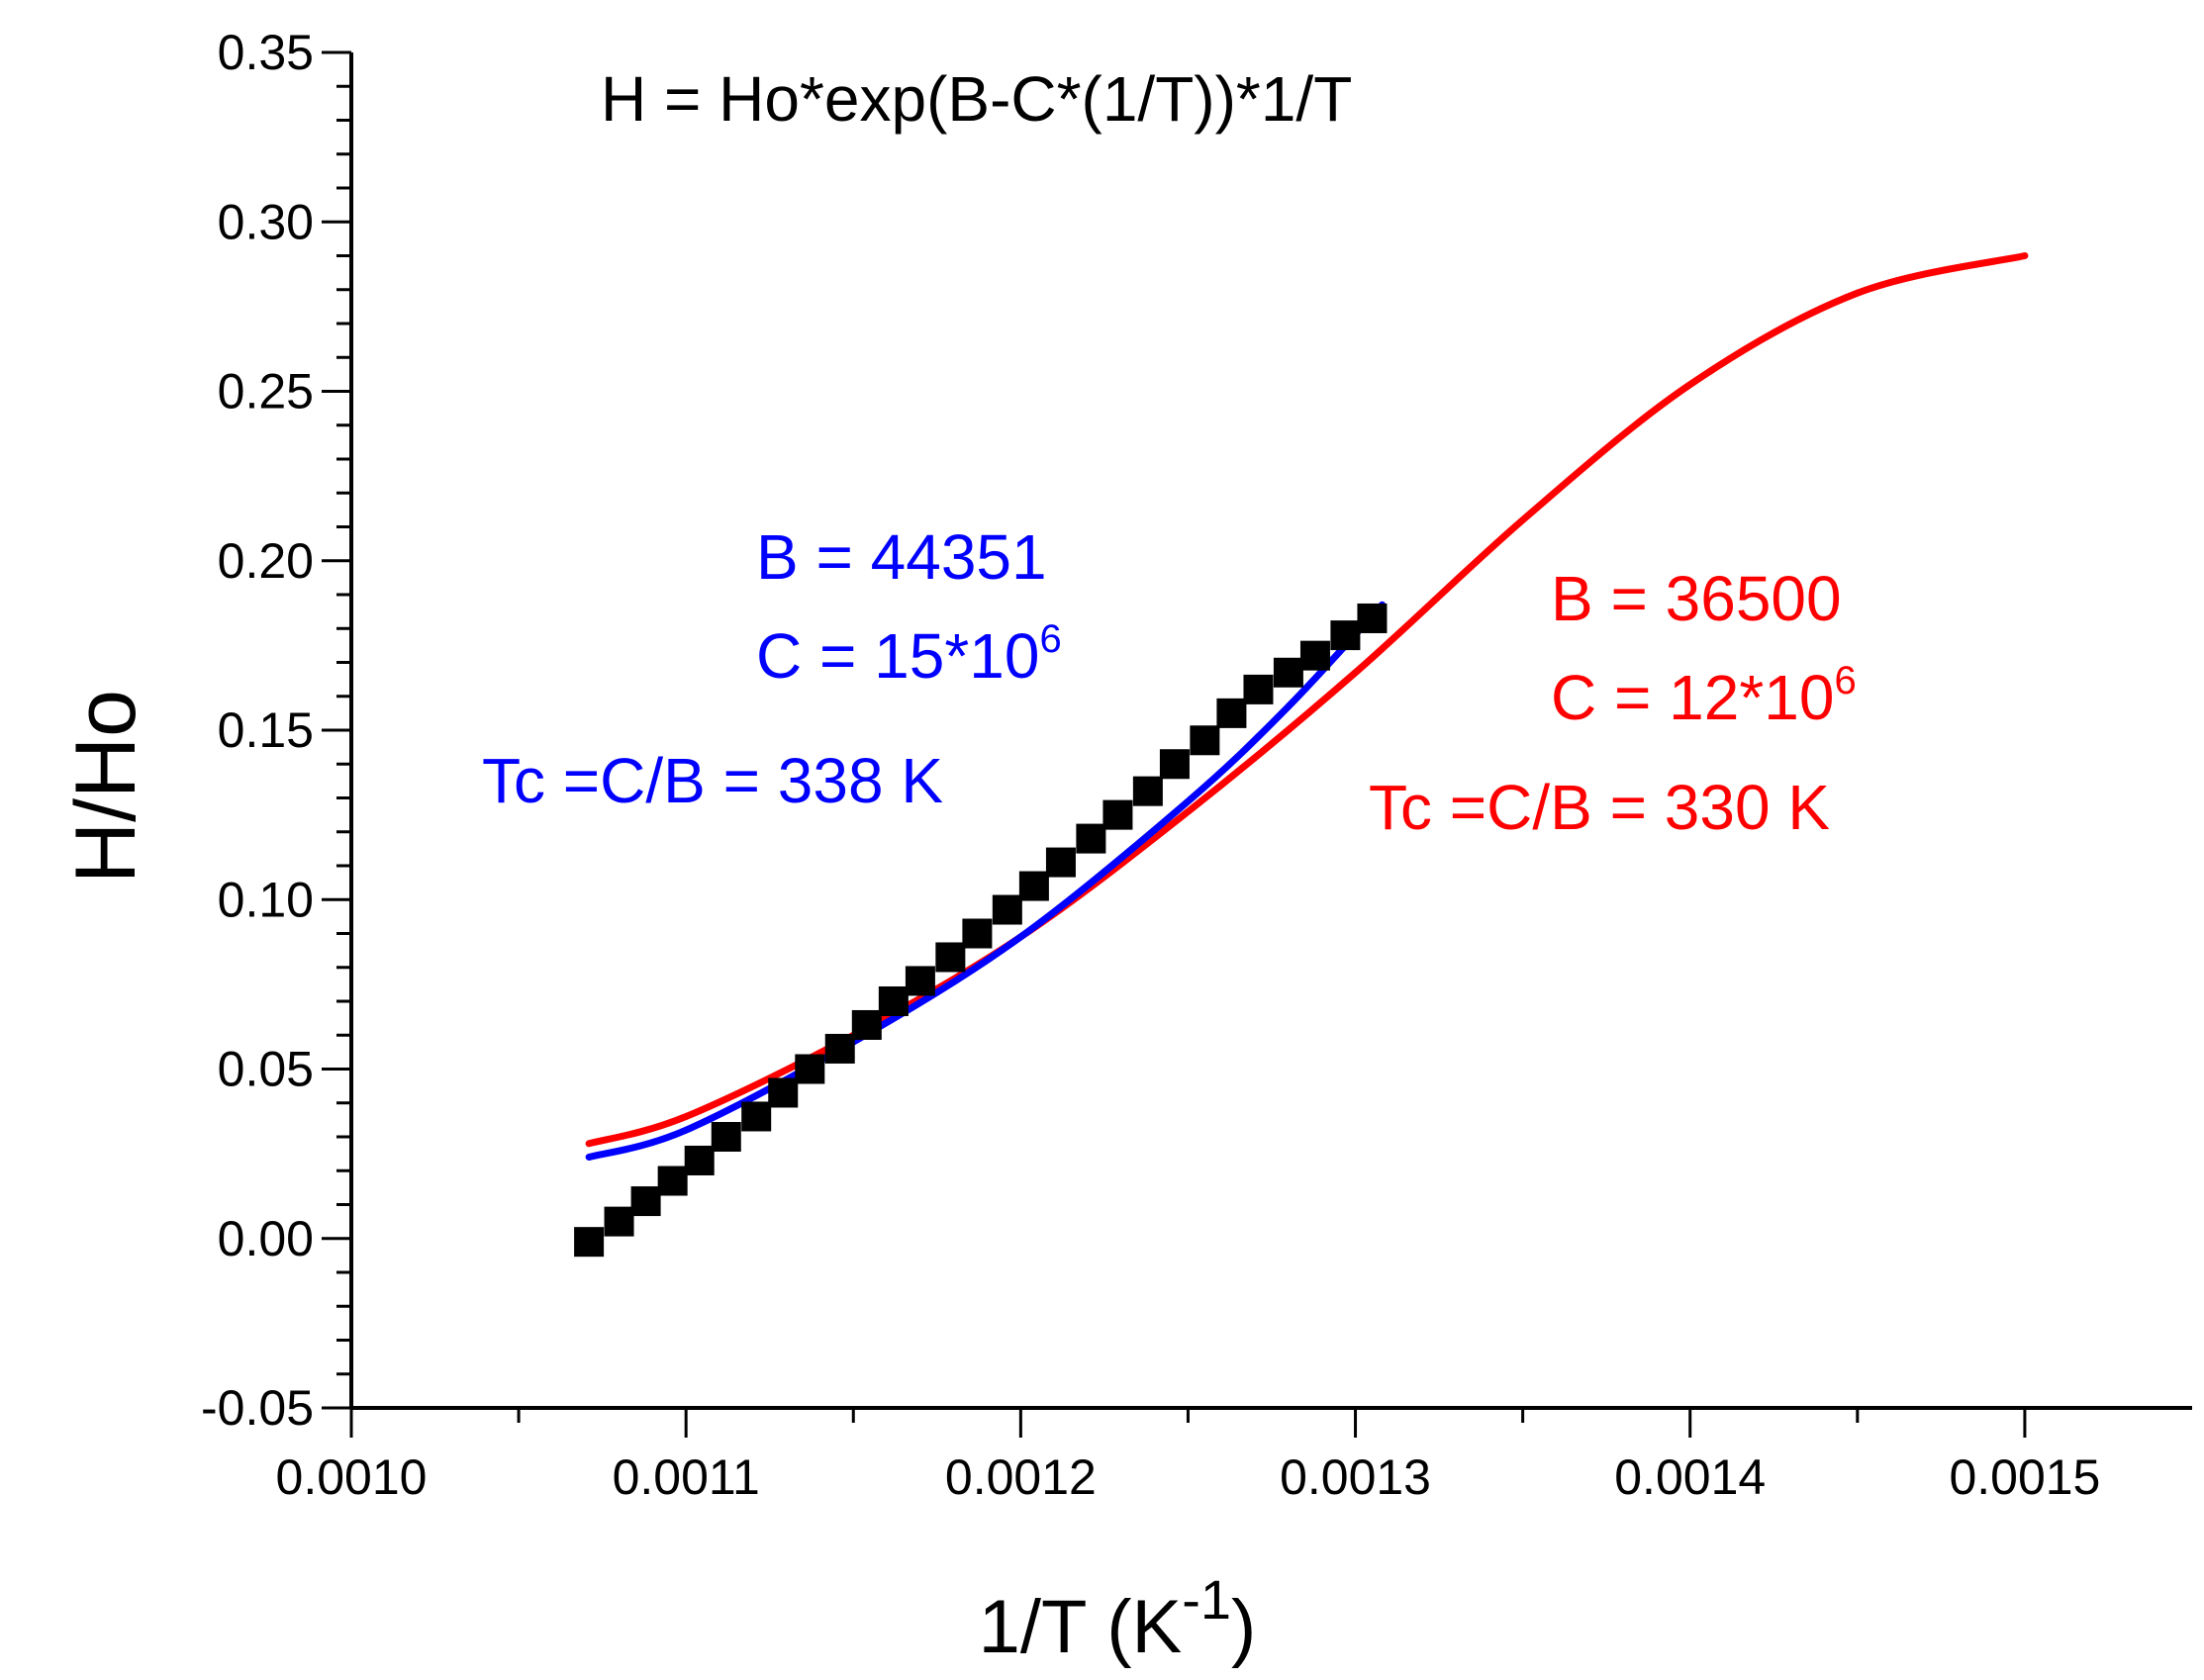 The image size is (2204, 1680). What do you see at coordinates (1600, 807) in the screenshot?
I see `red-tc-annotation: Tc =C/B = 330 K` at bounding box center [1600, 807].